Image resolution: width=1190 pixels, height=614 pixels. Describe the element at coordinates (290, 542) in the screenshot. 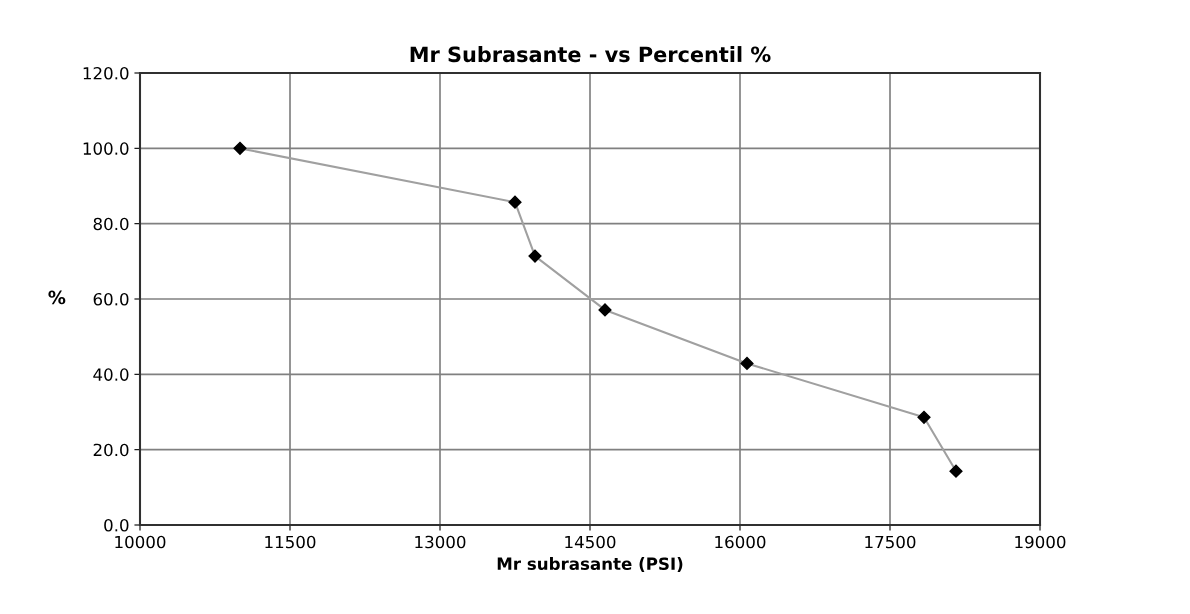

I see `x-tick-label: 11500` at that location.